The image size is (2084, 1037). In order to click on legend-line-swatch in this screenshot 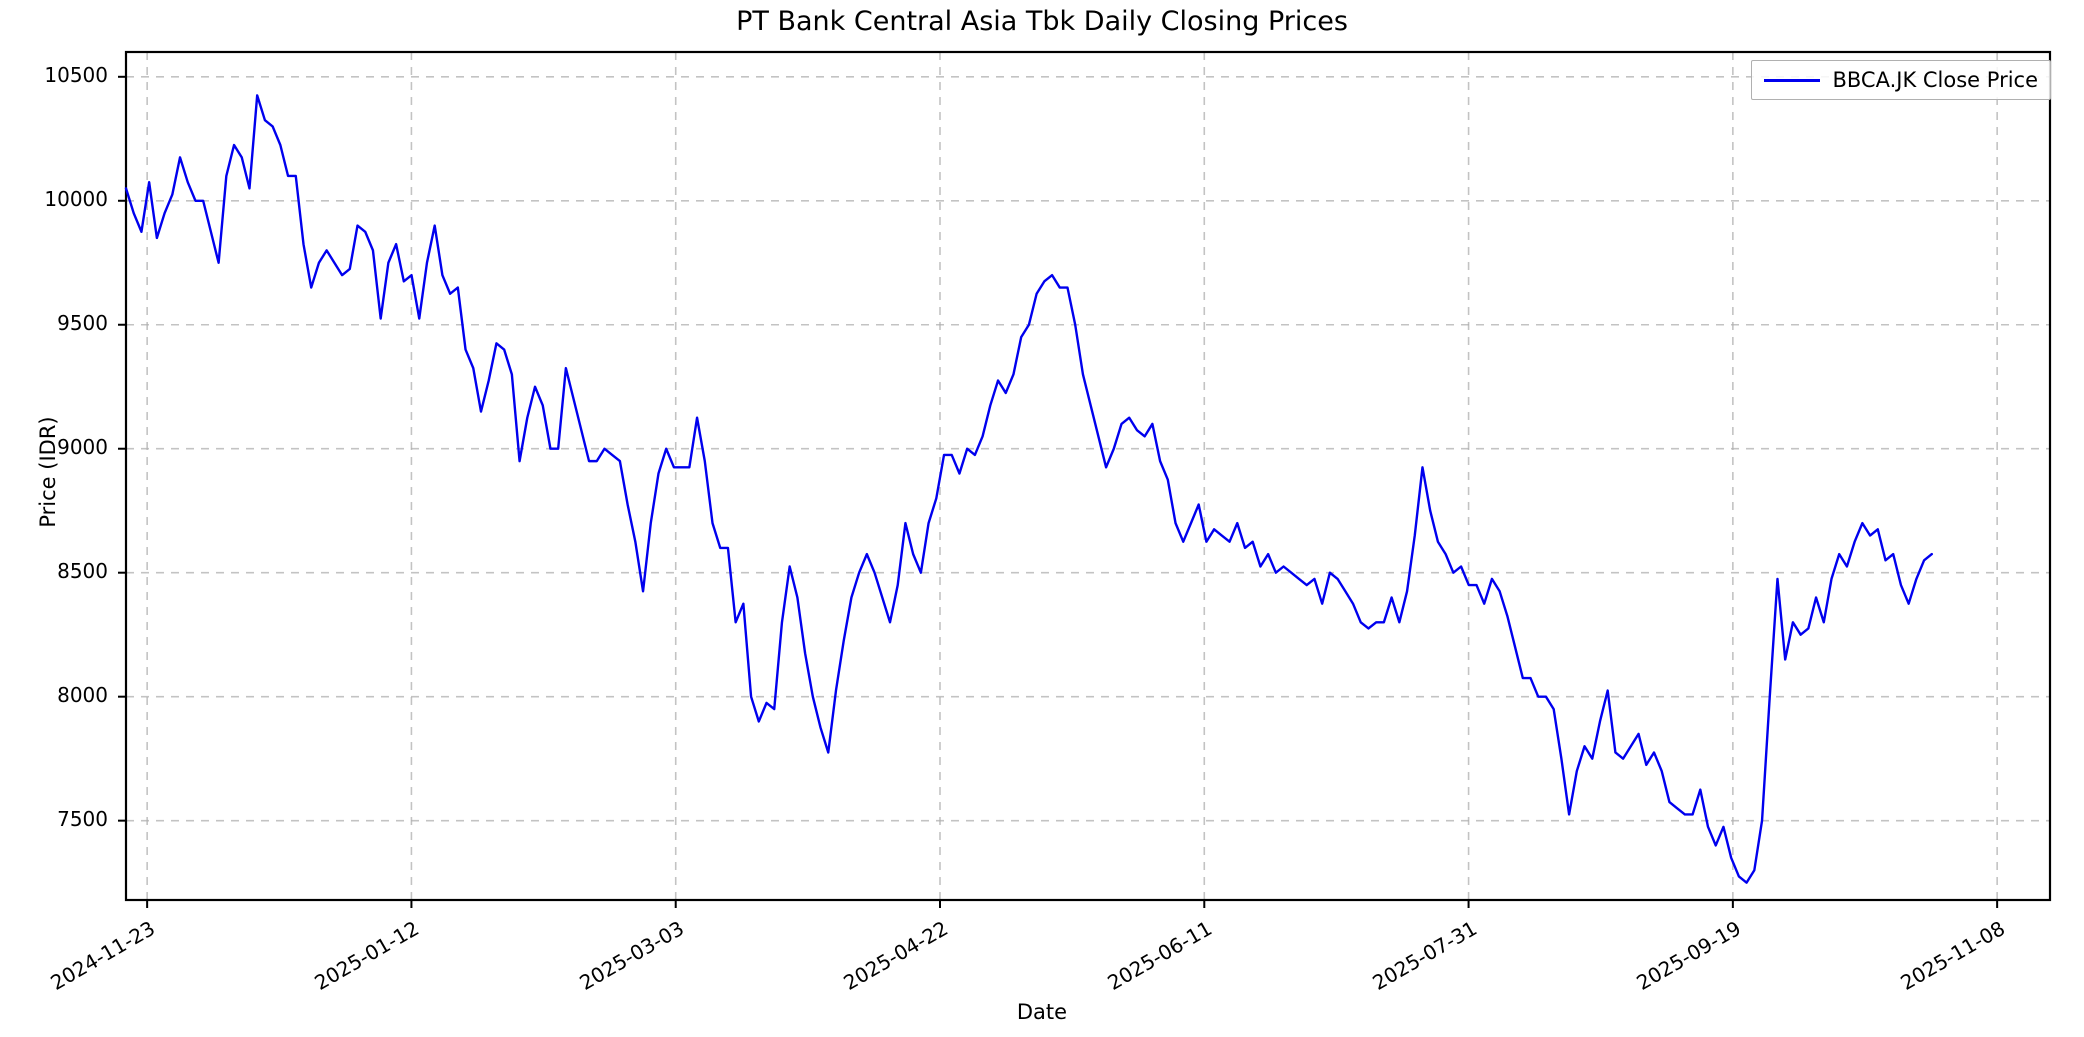, I will do `click(1792, 80)`.